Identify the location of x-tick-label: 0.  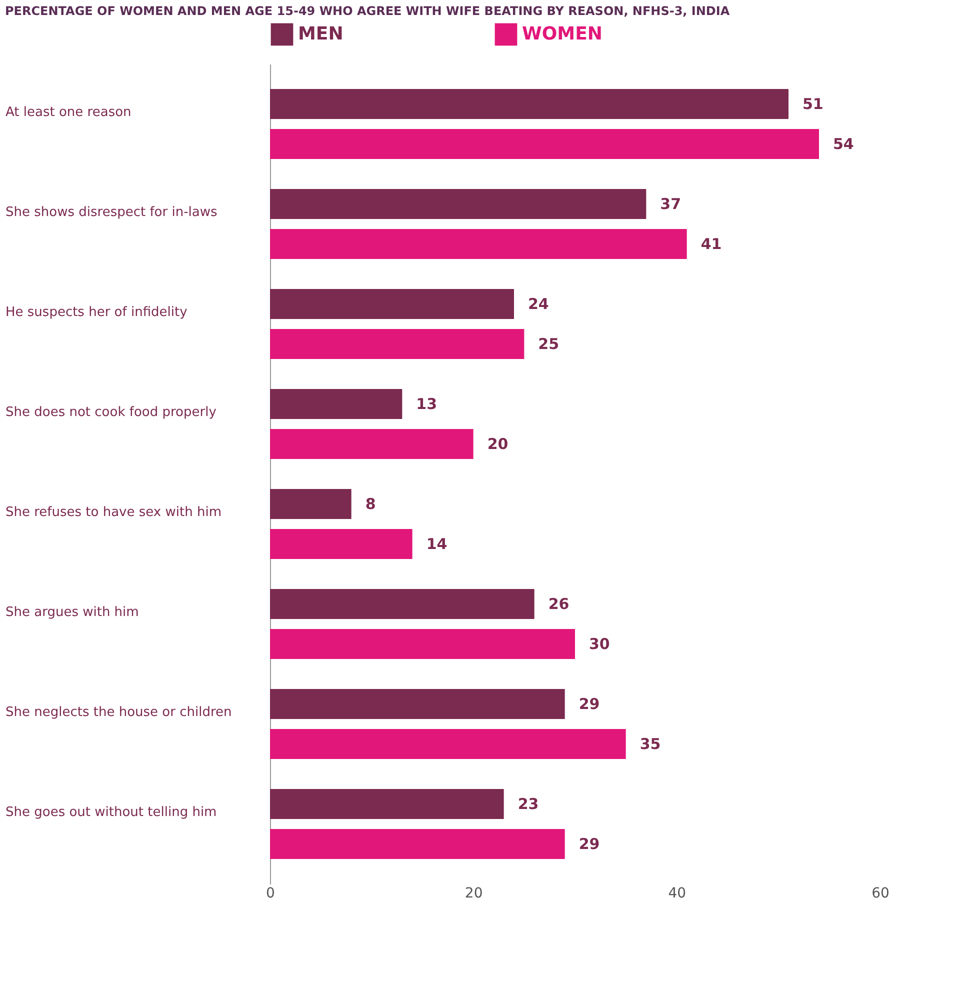
(270, 894).